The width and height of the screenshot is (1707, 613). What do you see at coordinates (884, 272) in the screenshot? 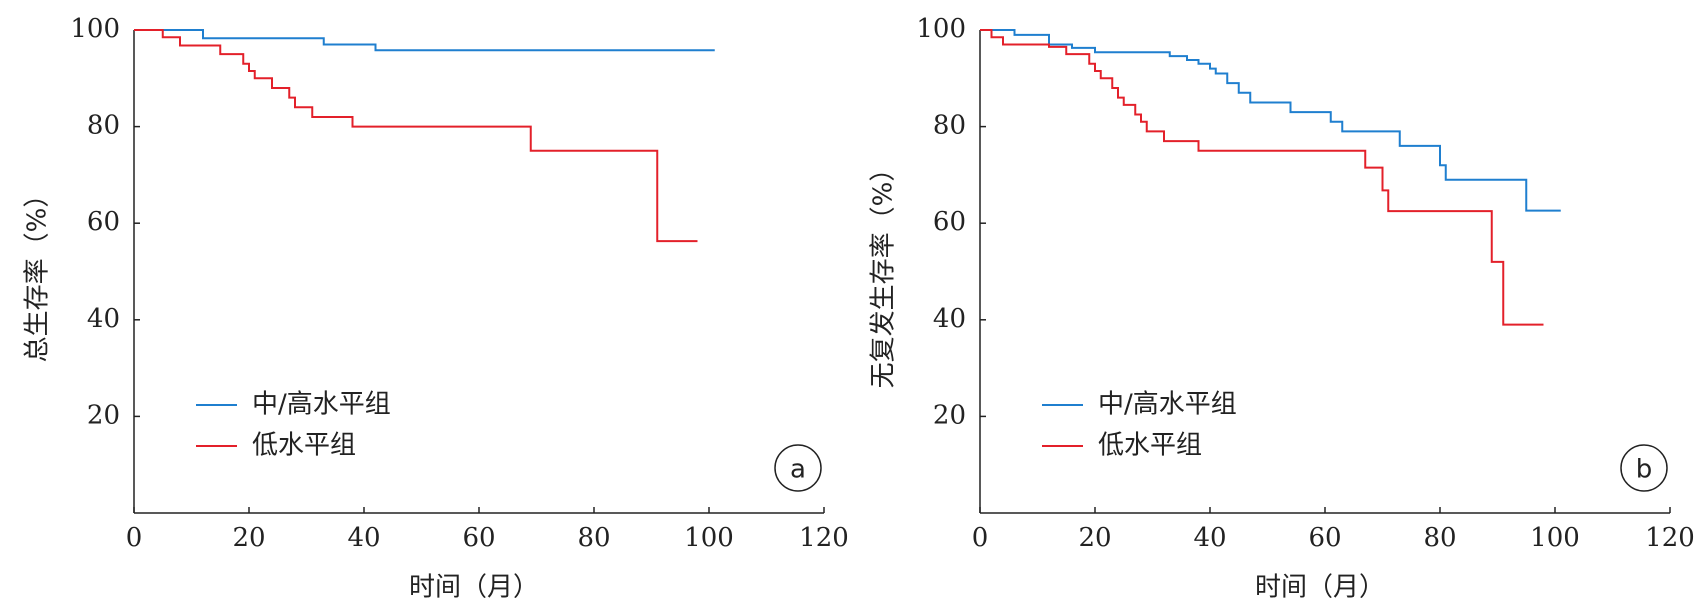
I see `y-axis-label: 无复发生存率（%）` at bounding box center [884, 272].